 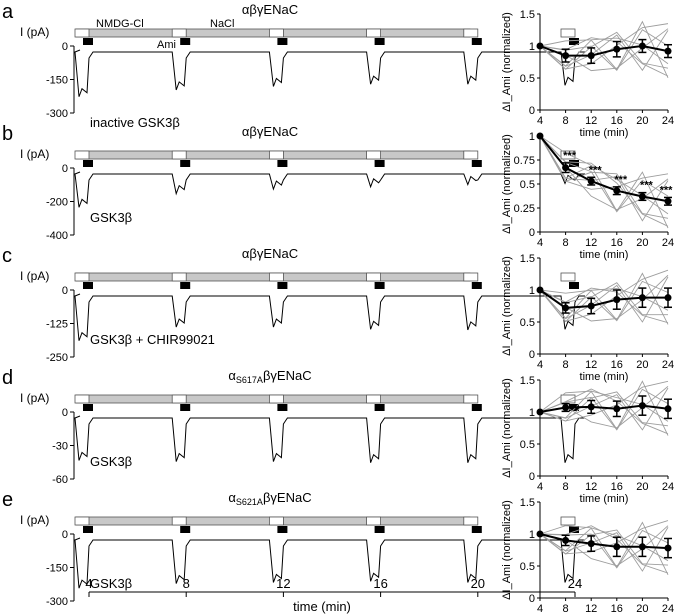 What do you see at coordinates (88, 583) in the screenshot?
I see `time-tick-label: 4` at bounding box center [88, 583].